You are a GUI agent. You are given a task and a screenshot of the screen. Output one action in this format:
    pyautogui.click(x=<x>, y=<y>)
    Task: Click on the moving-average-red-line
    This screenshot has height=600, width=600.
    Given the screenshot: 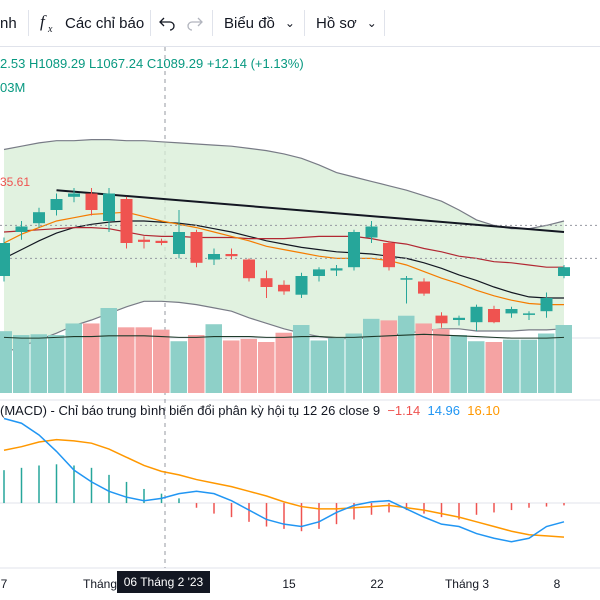 What is the action you would take?
    pyautogui.click(x=283, y=247)
    